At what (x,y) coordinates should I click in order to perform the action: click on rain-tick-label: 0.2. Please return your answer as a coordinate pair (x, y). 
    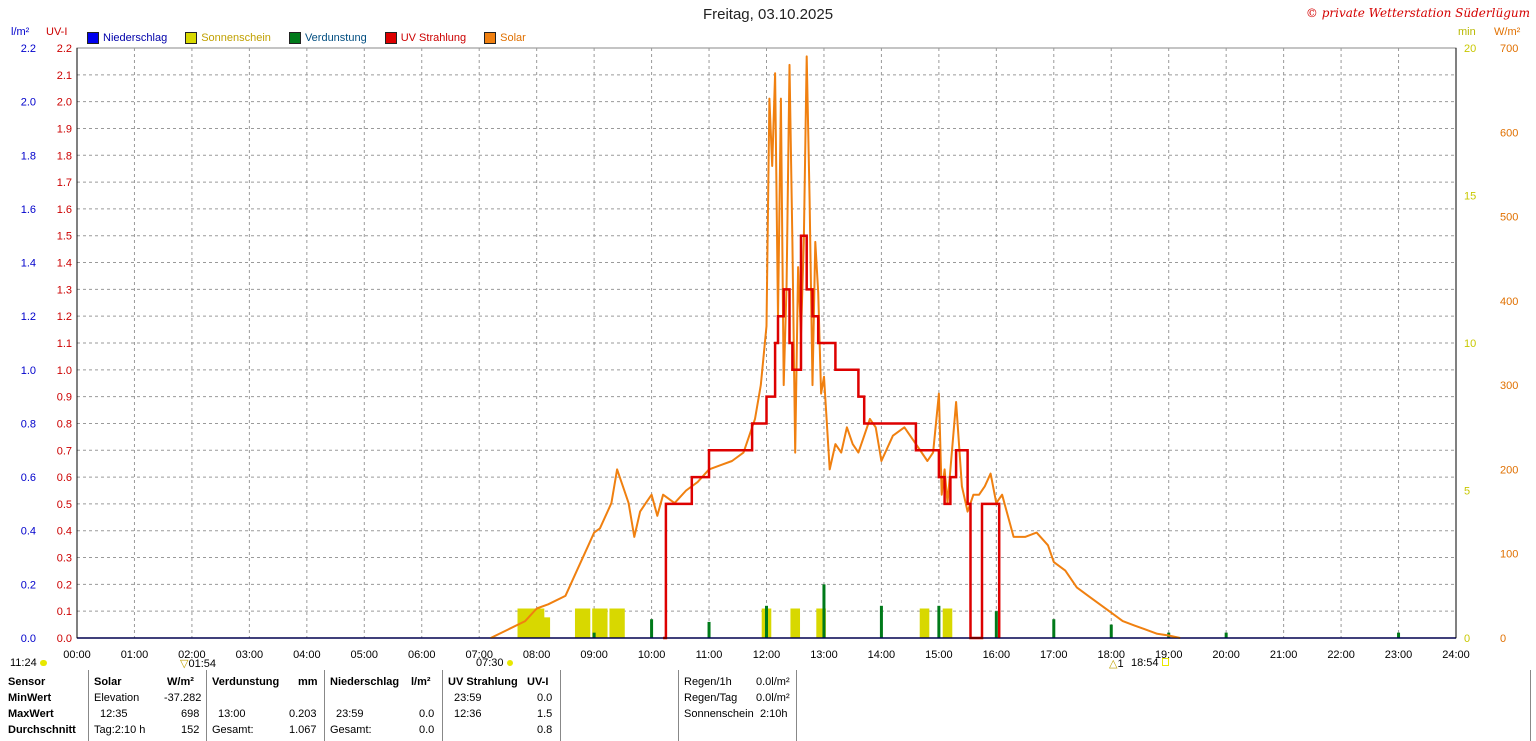
    Looking at the image, I should click on (28, 585).